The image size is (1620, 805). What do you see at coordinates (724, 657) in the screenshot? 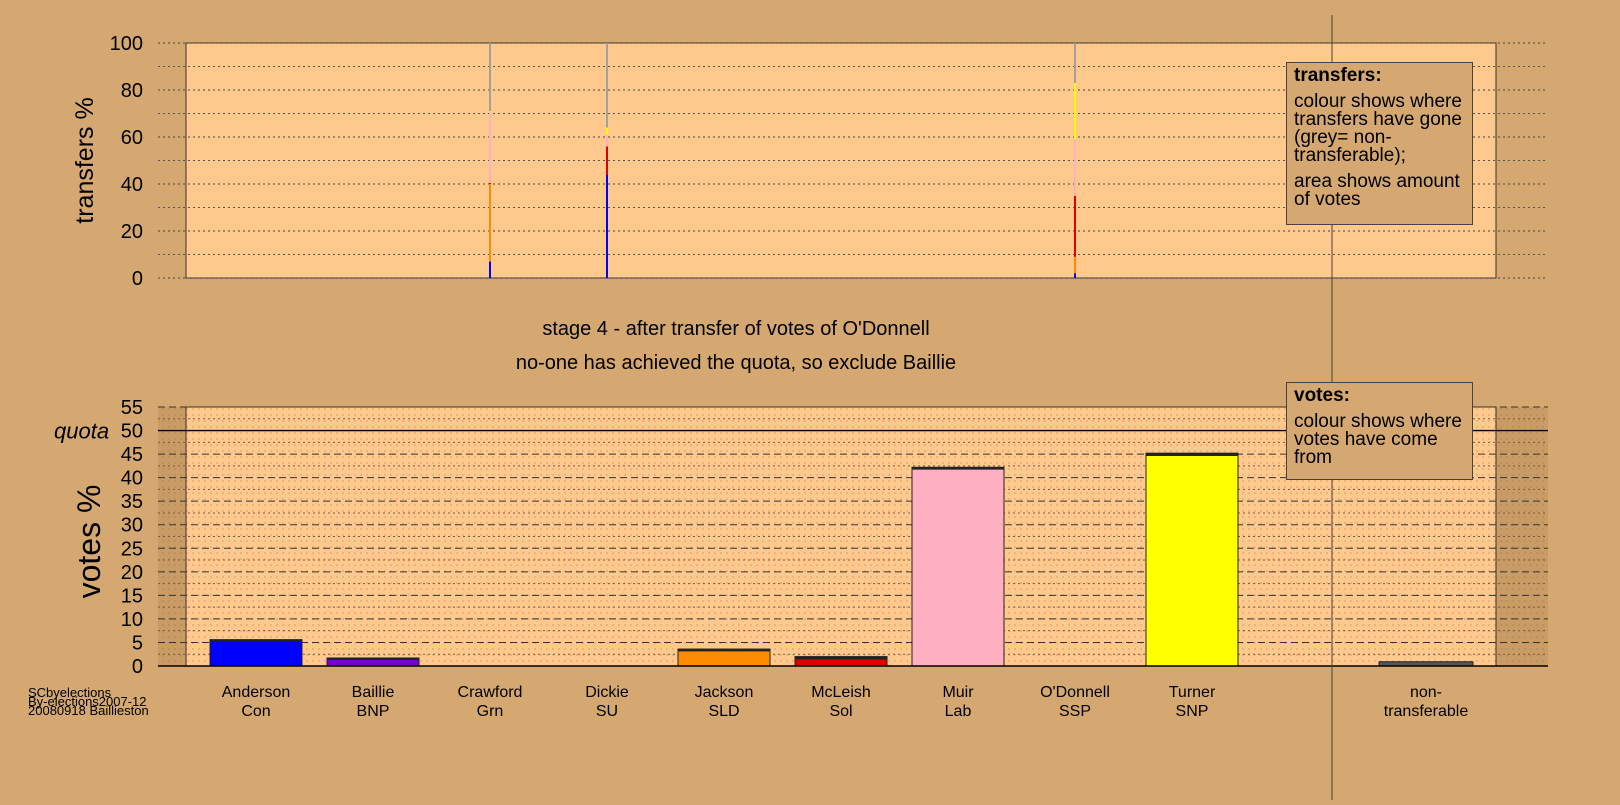
I see `vote-bar-jackson` at bounding box center [724, 657].